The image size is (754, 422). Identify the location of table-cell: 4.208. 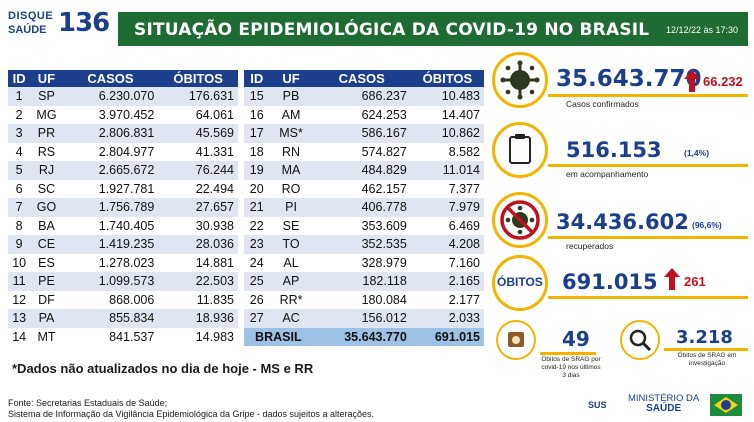
(447, 244).